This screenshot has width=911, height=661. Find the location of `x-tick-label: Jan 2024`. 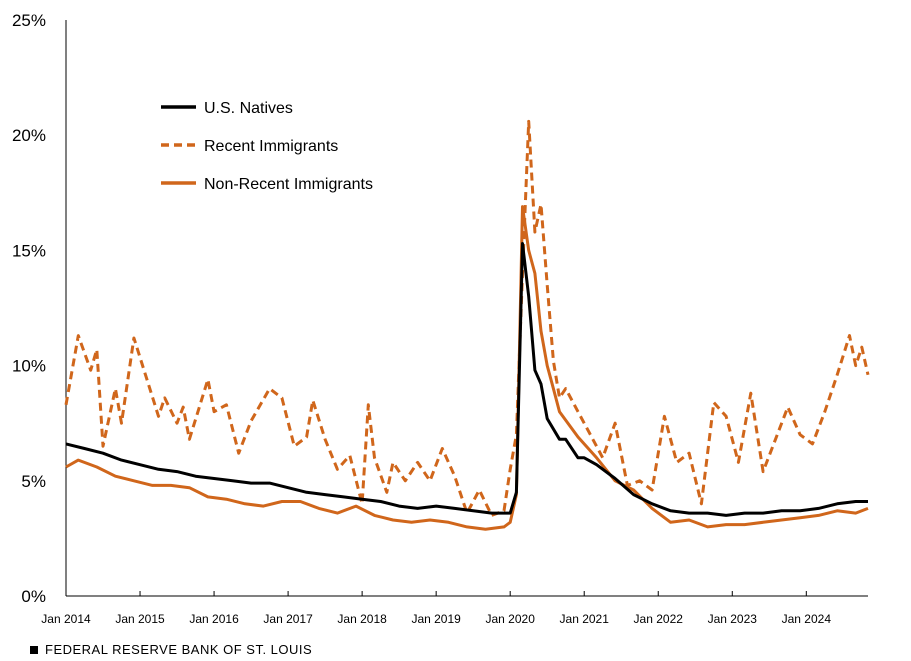

x-tick-label: Jan 2024 is located at coordinates (807, 619).